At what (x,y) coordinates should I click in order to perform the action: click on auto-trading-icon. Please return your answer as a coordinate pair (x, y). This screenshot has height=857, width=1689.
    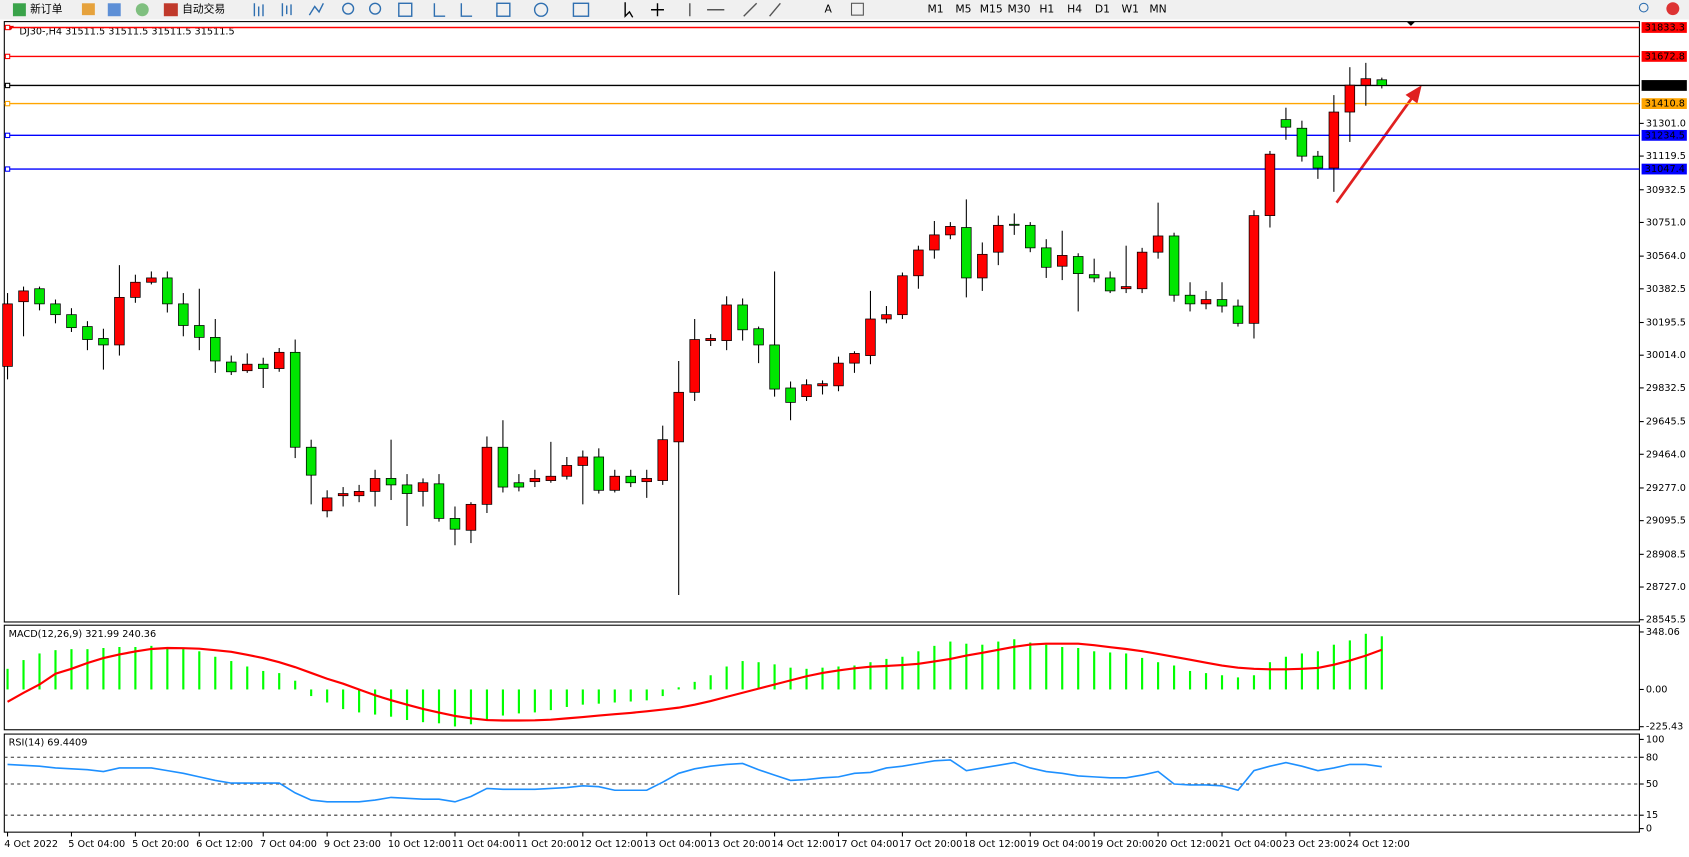
    Looking at the image, I should click on (170, 10).